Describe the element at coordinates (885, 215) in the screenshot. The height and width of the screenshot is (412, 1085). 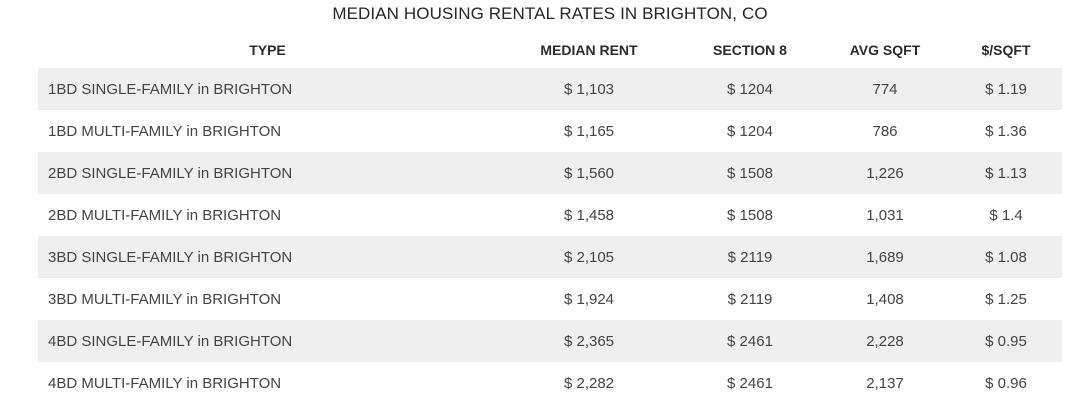
I see `cell-avg-sqft: 1,031` at that location.